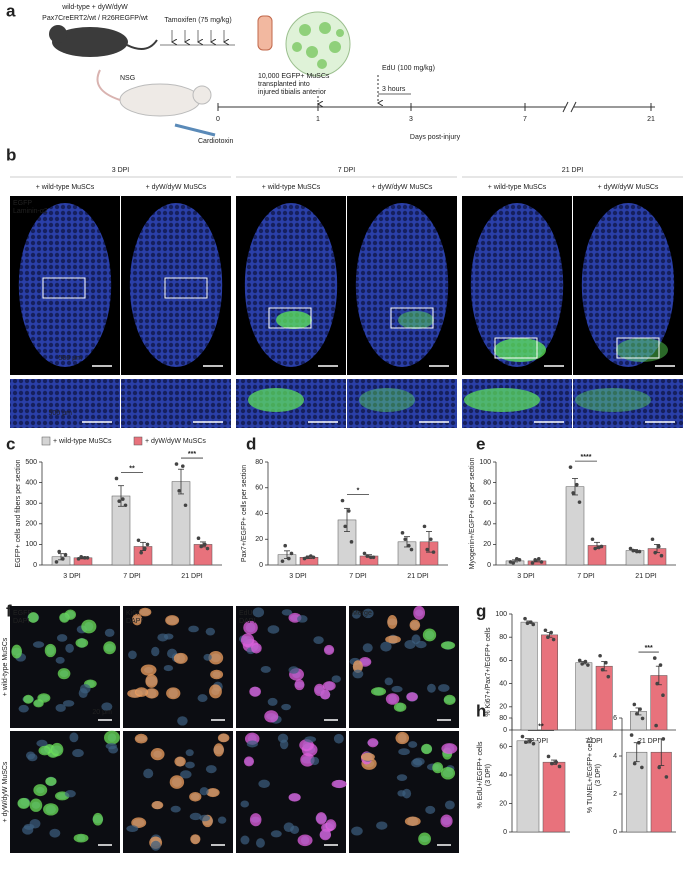  I want to click on y-axis-label: Pax7+/EGFP+ cells per section, so click(244, 513).